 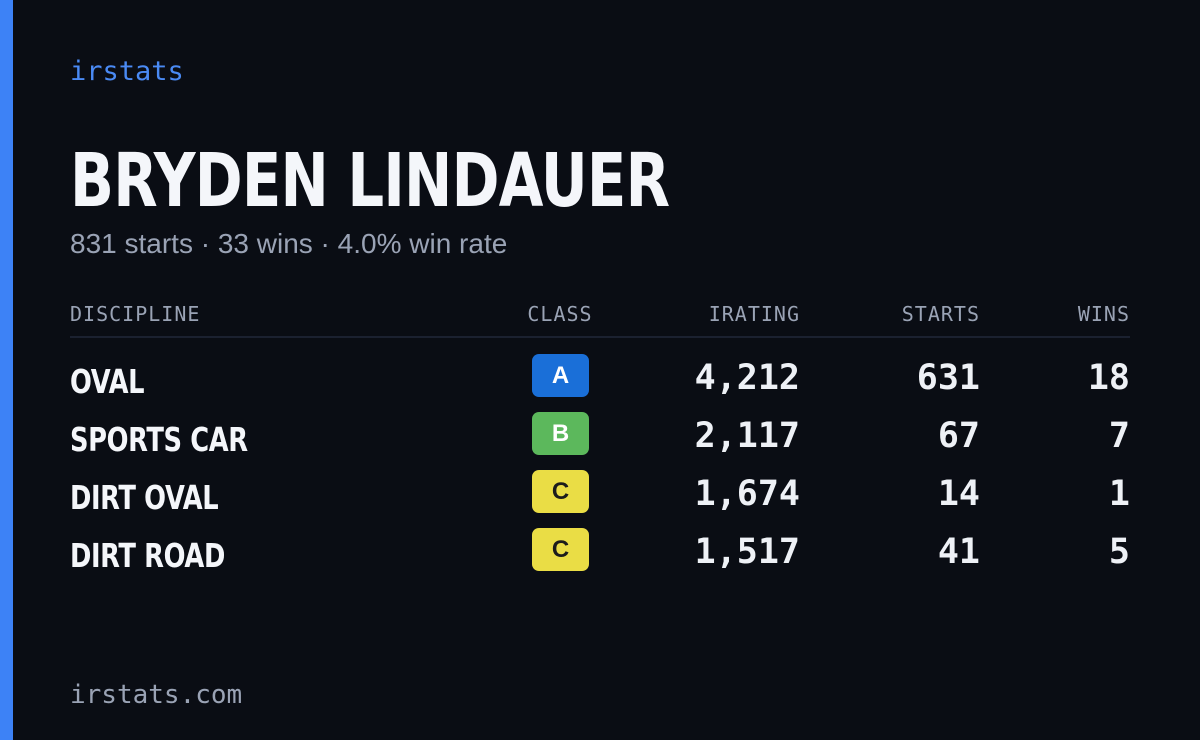 What do you see at coordinates (560, 433) in the screenshot?
I see `class-badge: B` at bounding box center [560, 433].